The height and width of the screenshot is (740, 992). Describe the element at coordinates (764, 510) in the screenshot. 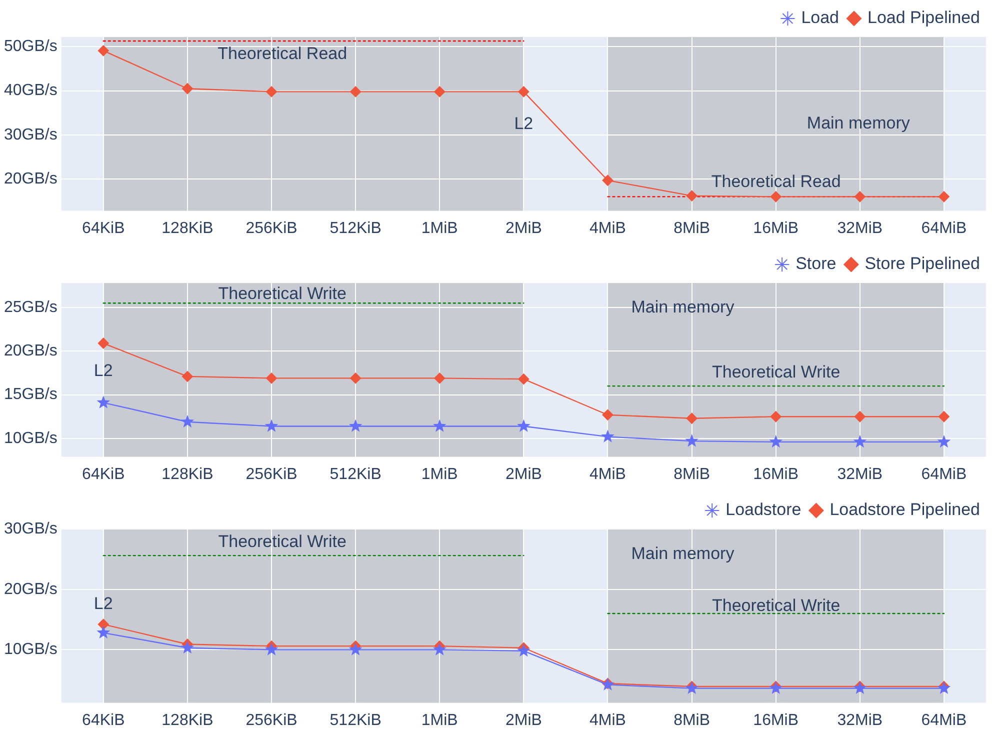

I see `legend-label: Loadstore` at that location.